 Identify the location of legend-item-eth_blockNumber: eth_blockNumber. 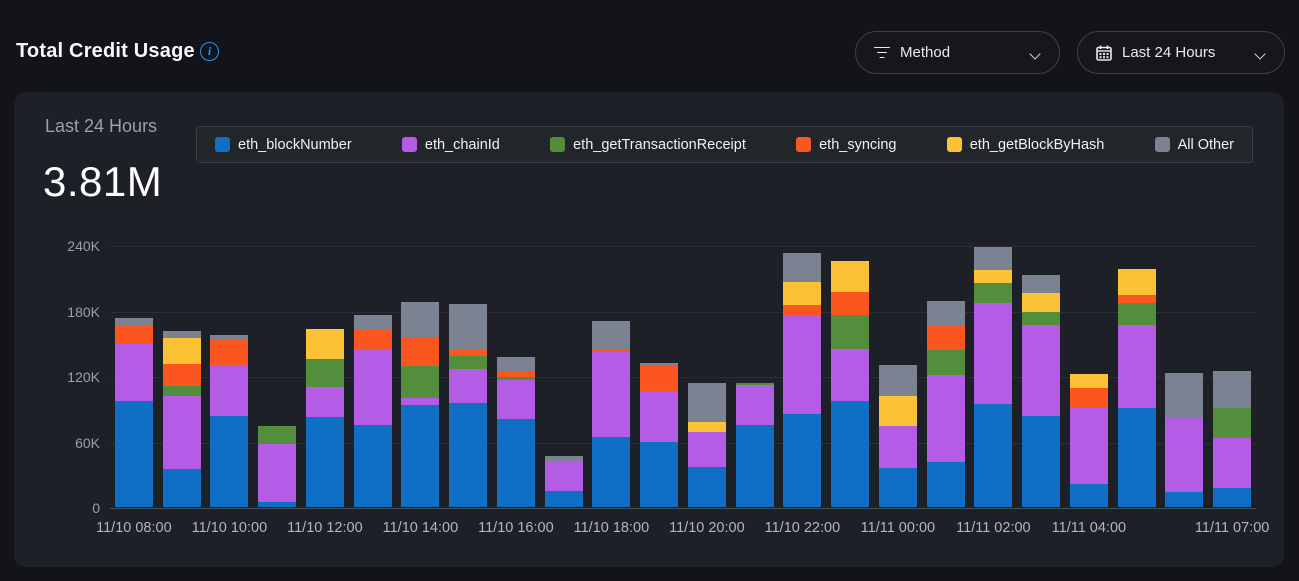
(283, 145).